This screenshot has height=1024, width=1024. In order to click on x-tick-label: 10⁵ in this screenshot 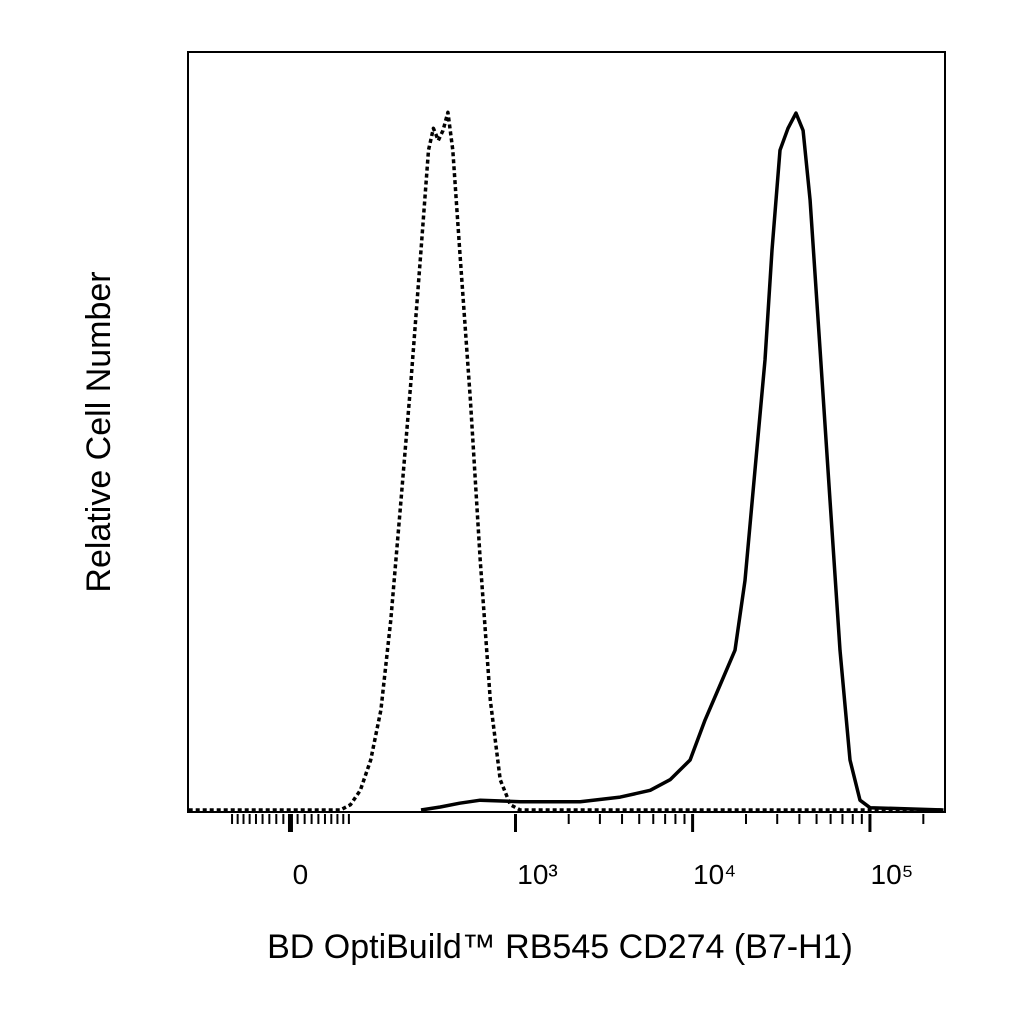, I will do `click(892, 874)`.